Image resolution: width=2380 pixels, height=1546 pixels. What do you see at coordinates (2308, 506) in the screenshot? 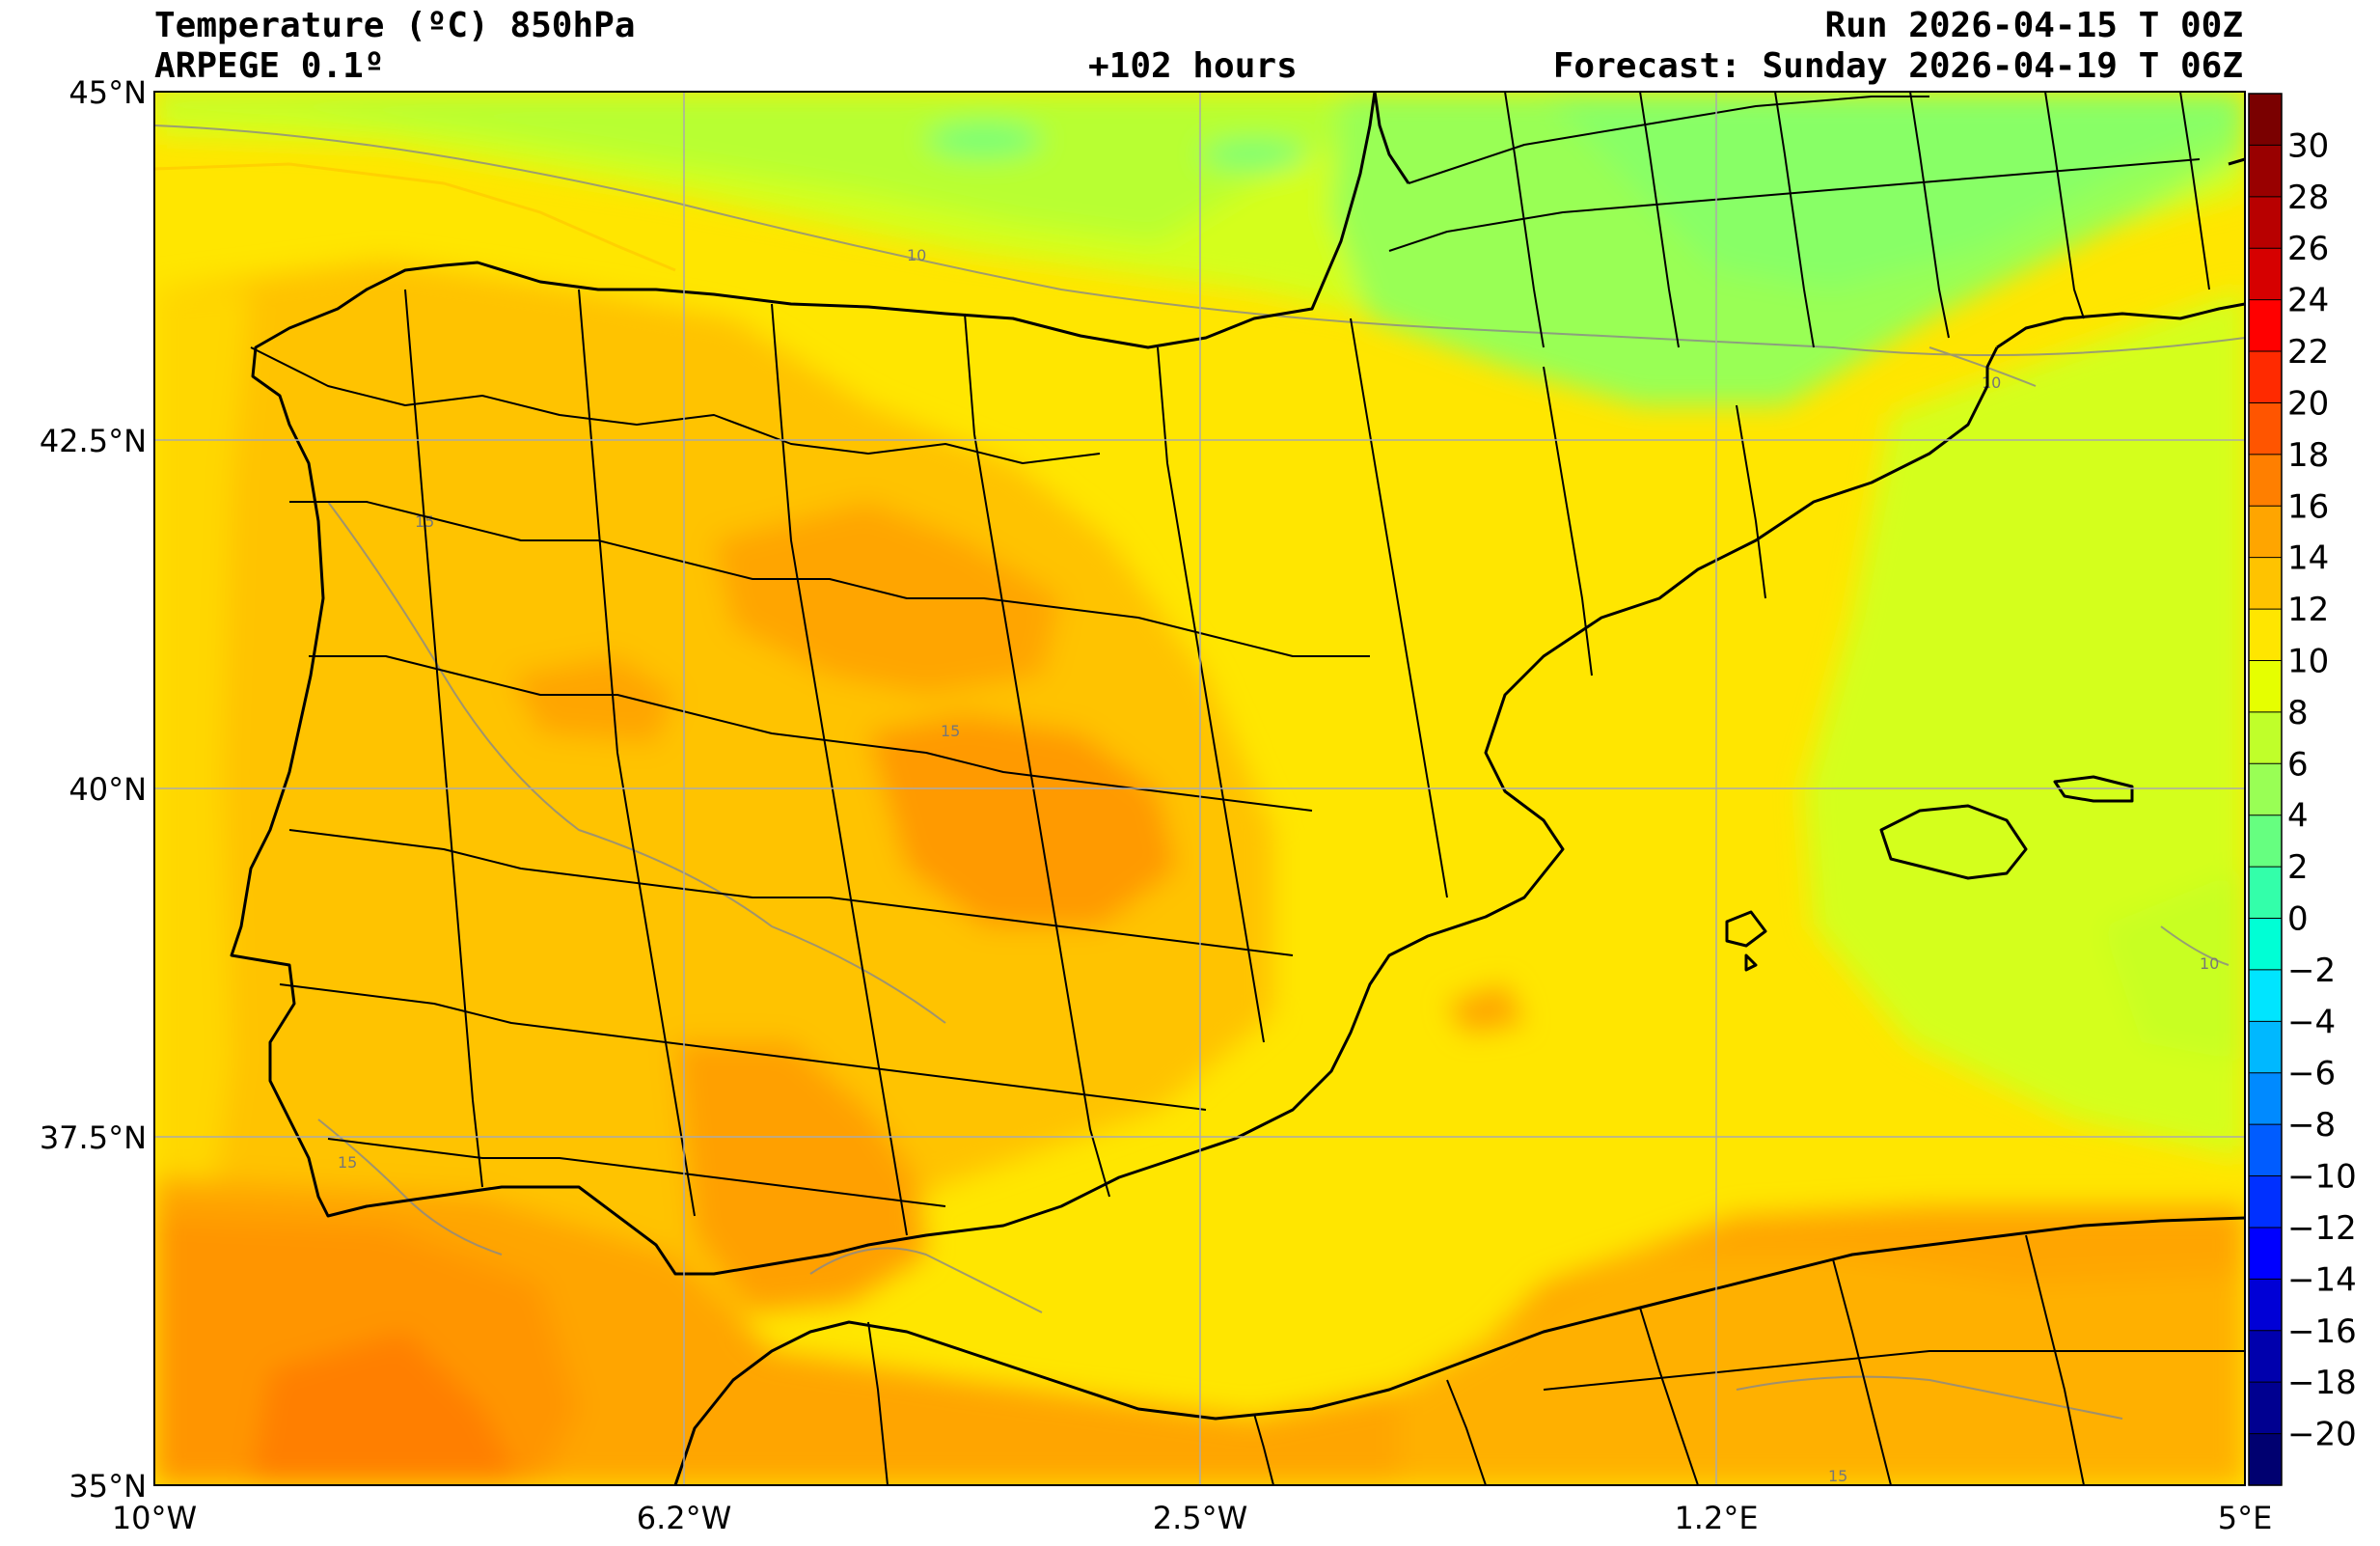
I see `colorbar-label: 16` at bounding box center [2308, 506].